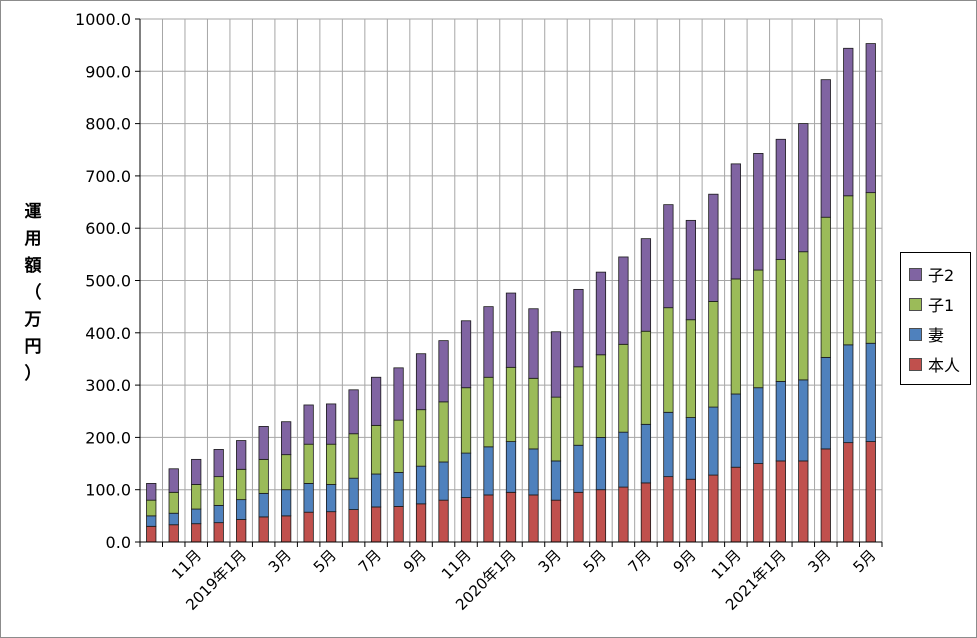 This screenshot has width=977, height=638. Describe the element at coordinates (685, 561) in the screenshot. I see `x-tick-label: 9月` at that location.